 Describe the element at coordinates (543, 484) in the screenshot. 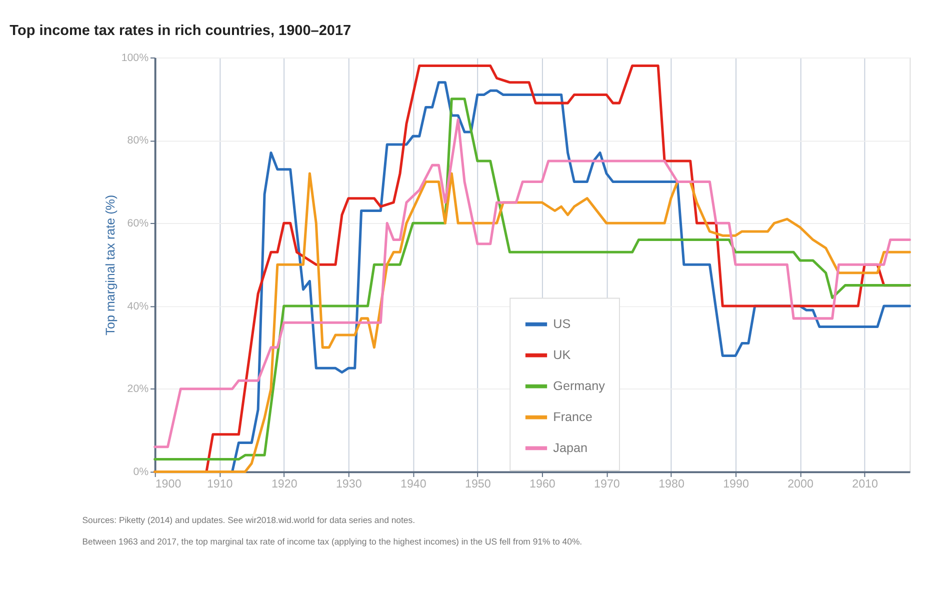

I see `x-tick-label: 1960` at that location.